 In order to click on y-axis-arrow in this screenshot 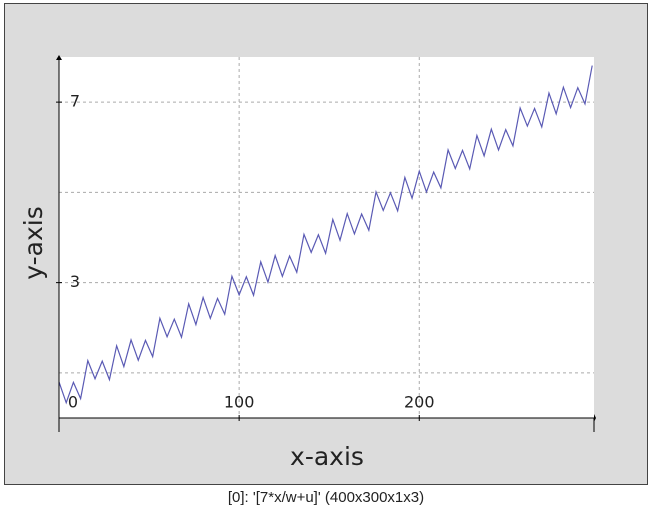, I will do `click(59, 57)`.